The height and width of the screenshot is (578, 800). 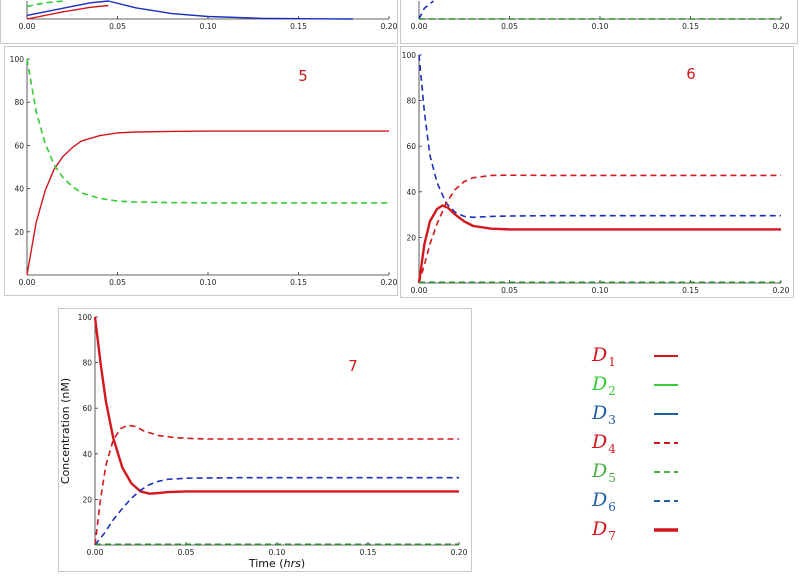 I want to click on legend-symbol: D3, so click(x=604, y=414).